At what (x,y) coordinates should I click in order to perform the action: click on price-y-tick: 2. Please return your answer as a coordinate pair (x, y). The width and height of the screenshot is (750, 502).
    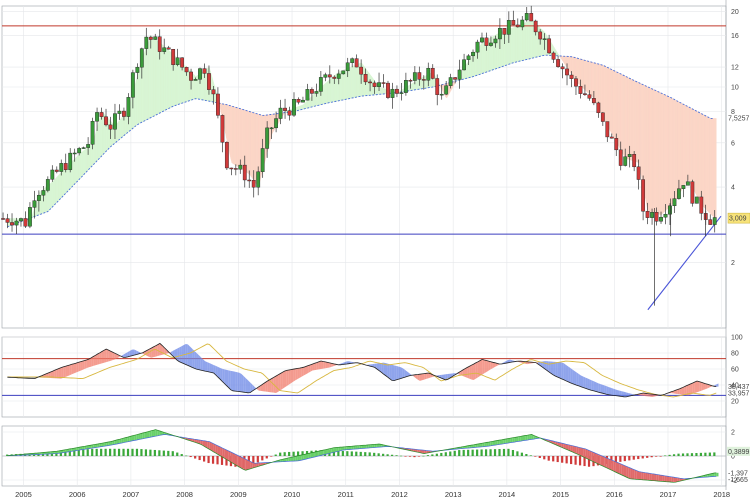
    Looking at the image, I should click on (733, 263).